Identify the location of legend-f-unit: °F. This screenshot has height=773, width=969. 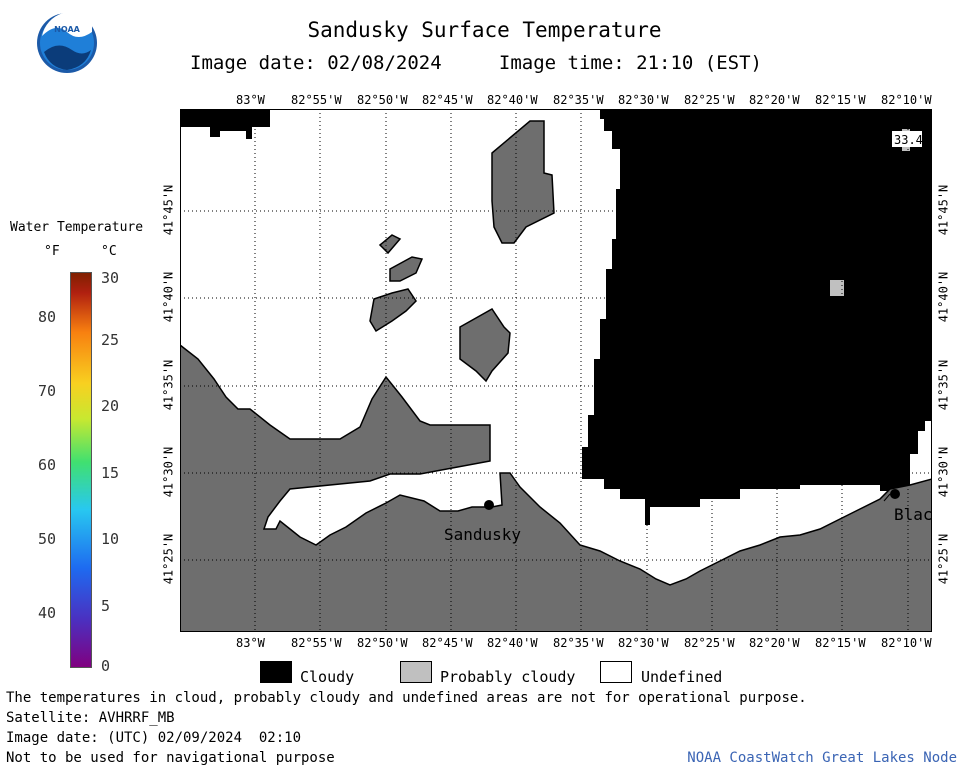
(52, 251).